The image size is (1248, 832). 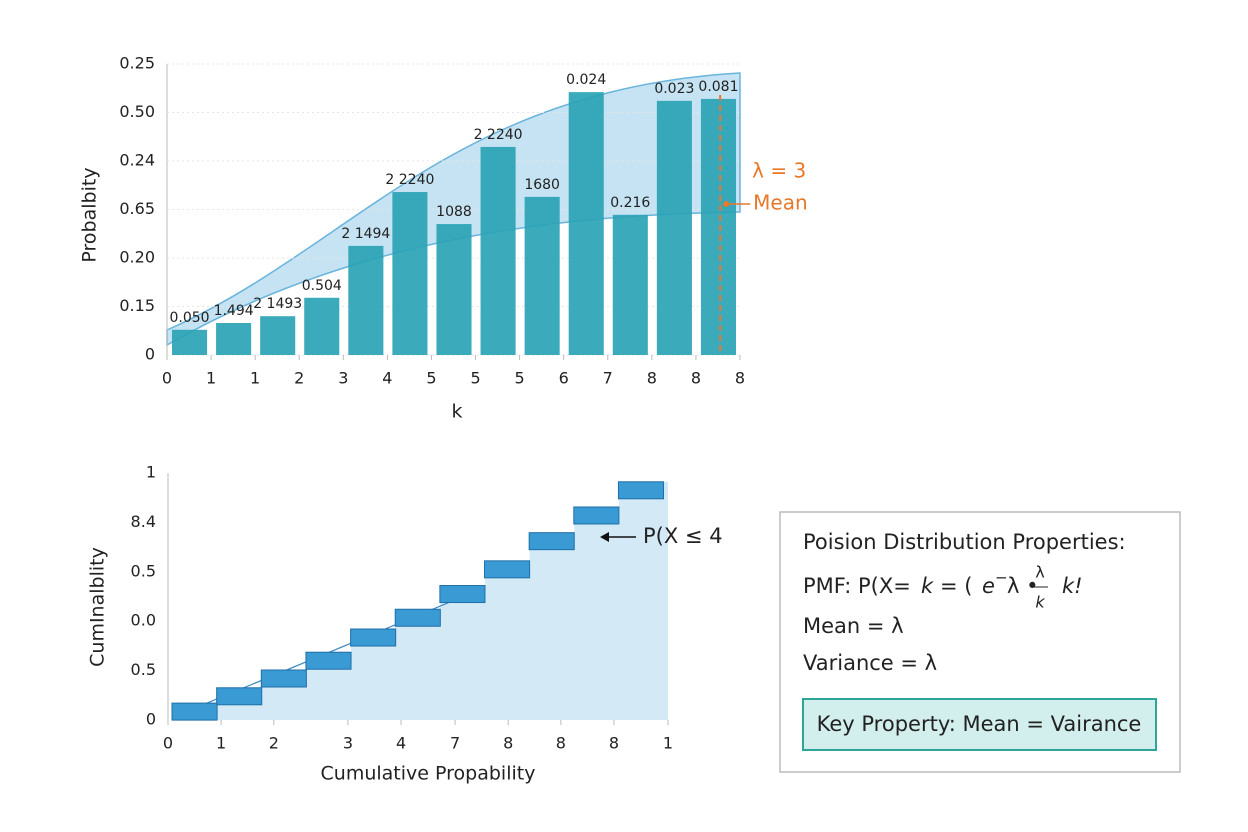 What do you see at coordinates (542, 185) in the screenshot?
I see `data-label: 1680` at bounding box center [542, 185].